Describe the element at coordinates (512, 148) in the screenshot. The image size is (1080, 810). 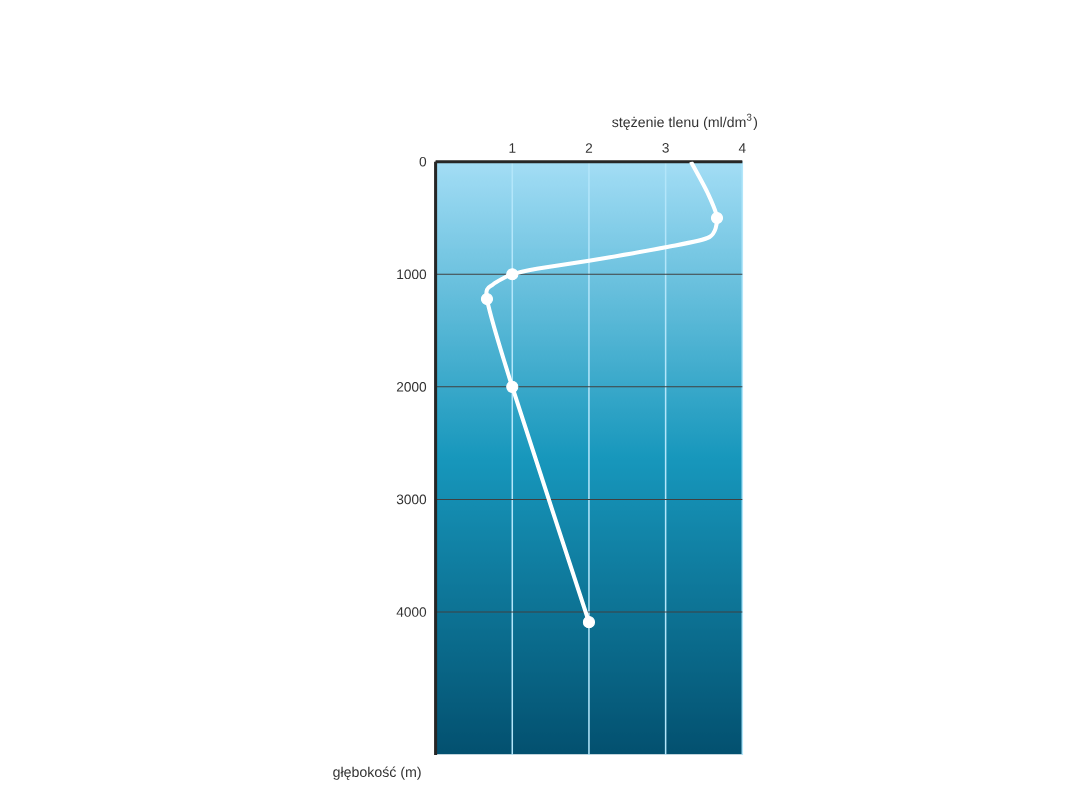
I see `x-tick-label: 1` at that location.